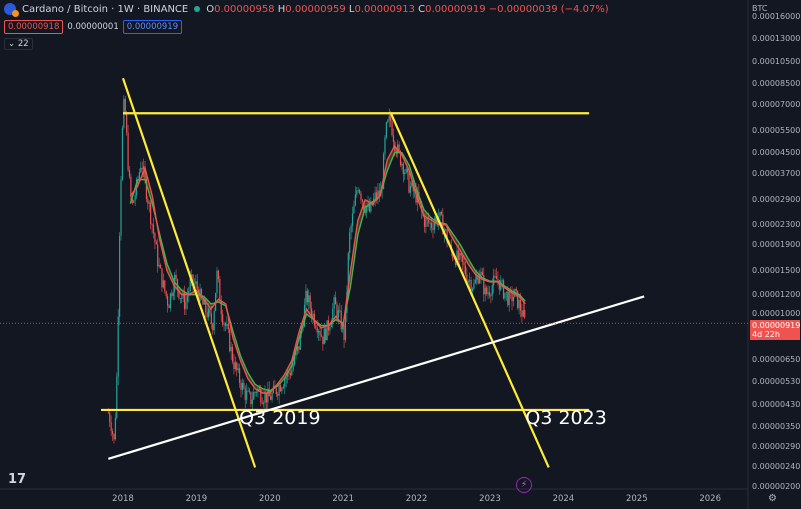  I want to click on lightning-icon: ⚡, so click(524, 485).